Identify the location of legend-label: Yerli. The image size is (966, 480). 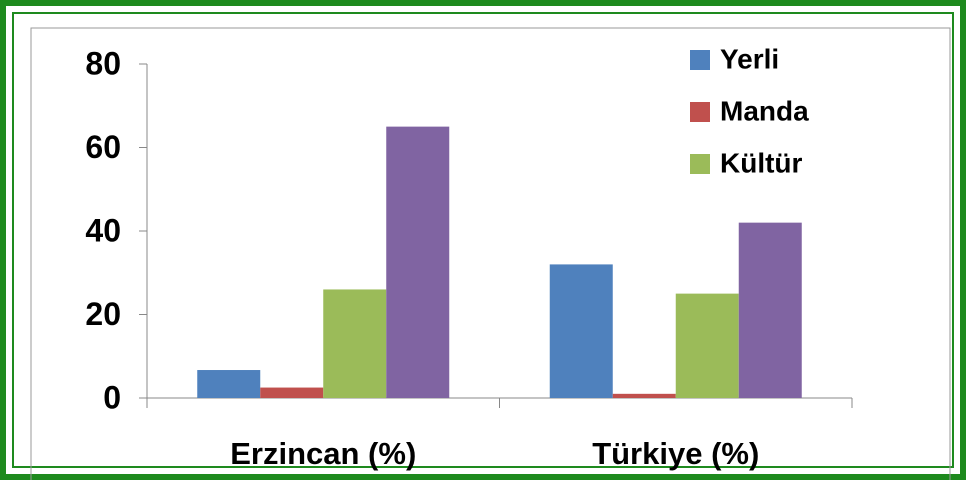
(749, 58).